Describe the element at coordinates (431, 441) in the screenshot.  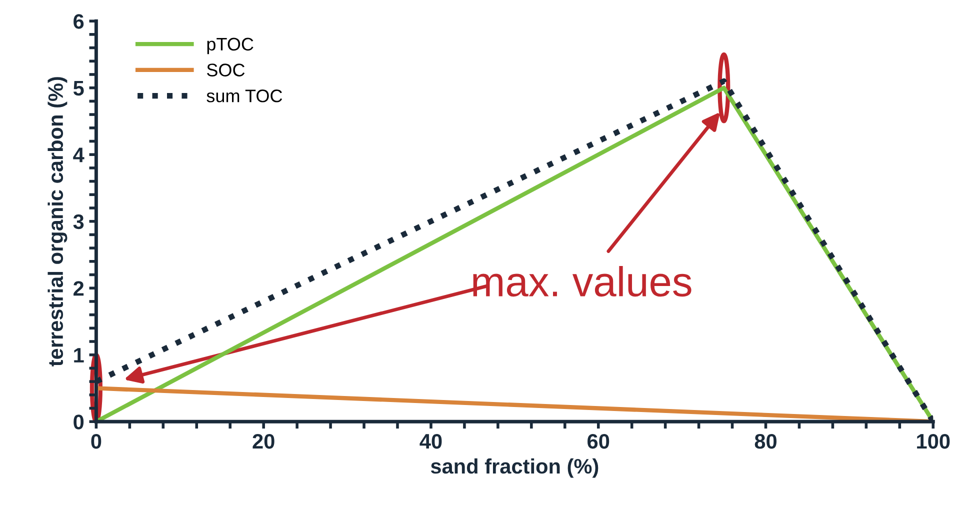
I see `x-tick-label: 40` at that location.